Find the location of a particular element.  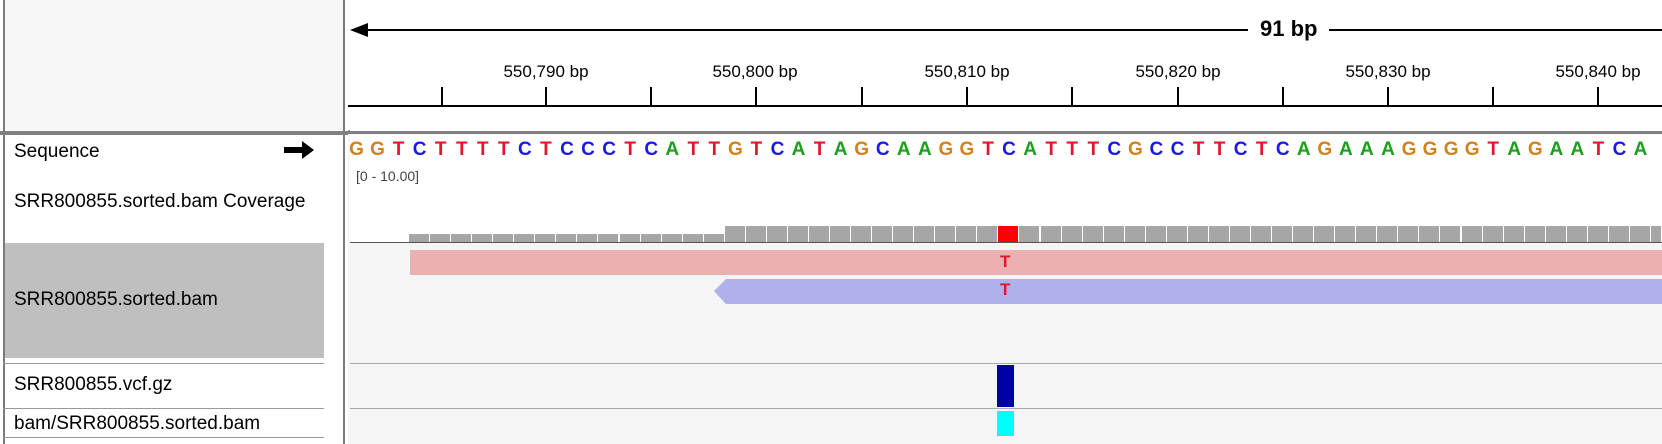

track-name-sequence: Sequence is located at coordinates (57, 151).